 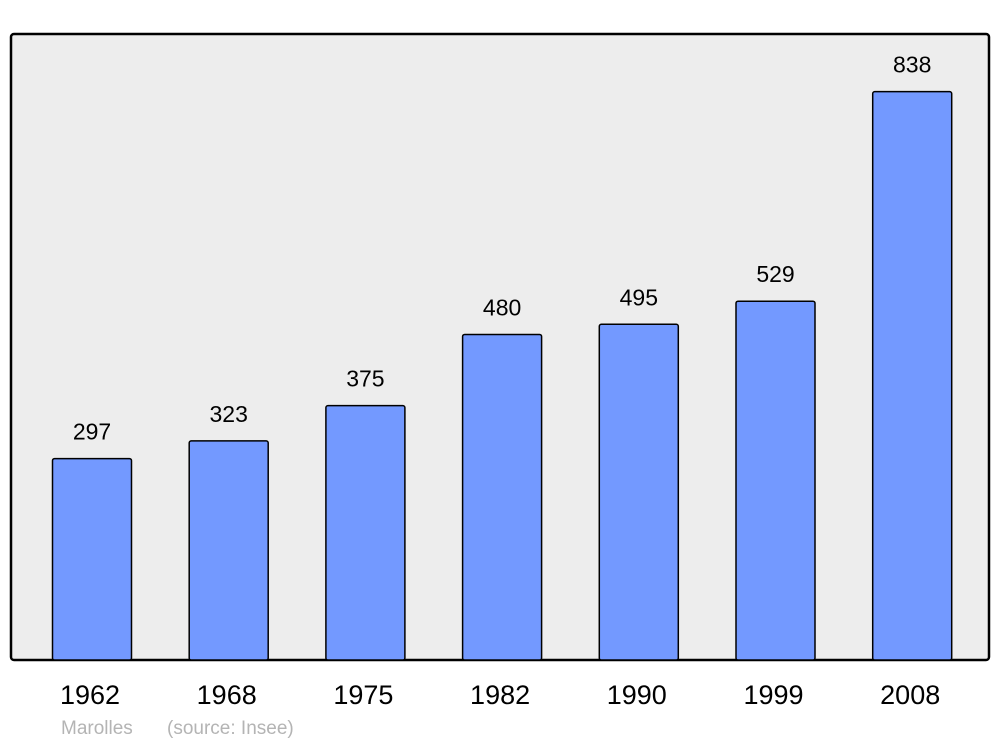 What do you see at coordinates (637, 695) in the screenshot?
I see `x-tick-label: 1990` at bounding box center [637, 695].